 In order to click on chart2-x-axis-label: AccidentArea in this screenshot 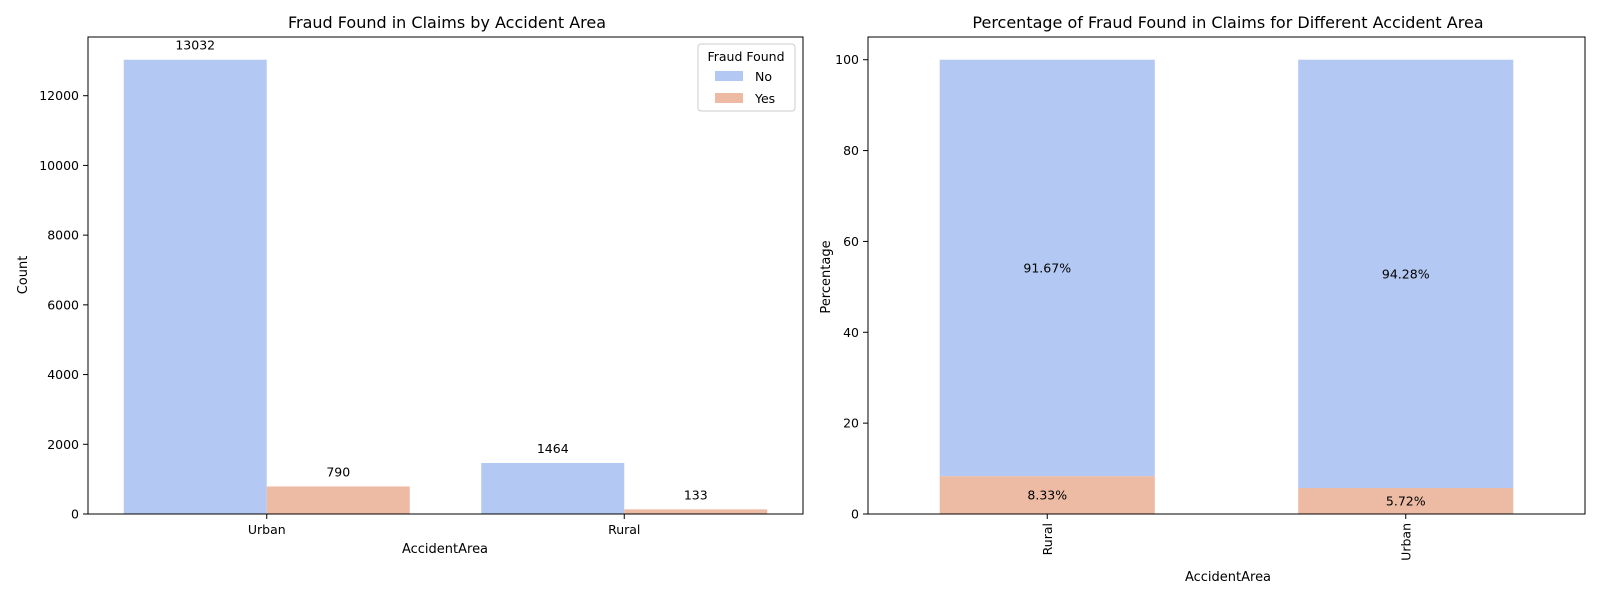, I will do `click(1228, 577)`.